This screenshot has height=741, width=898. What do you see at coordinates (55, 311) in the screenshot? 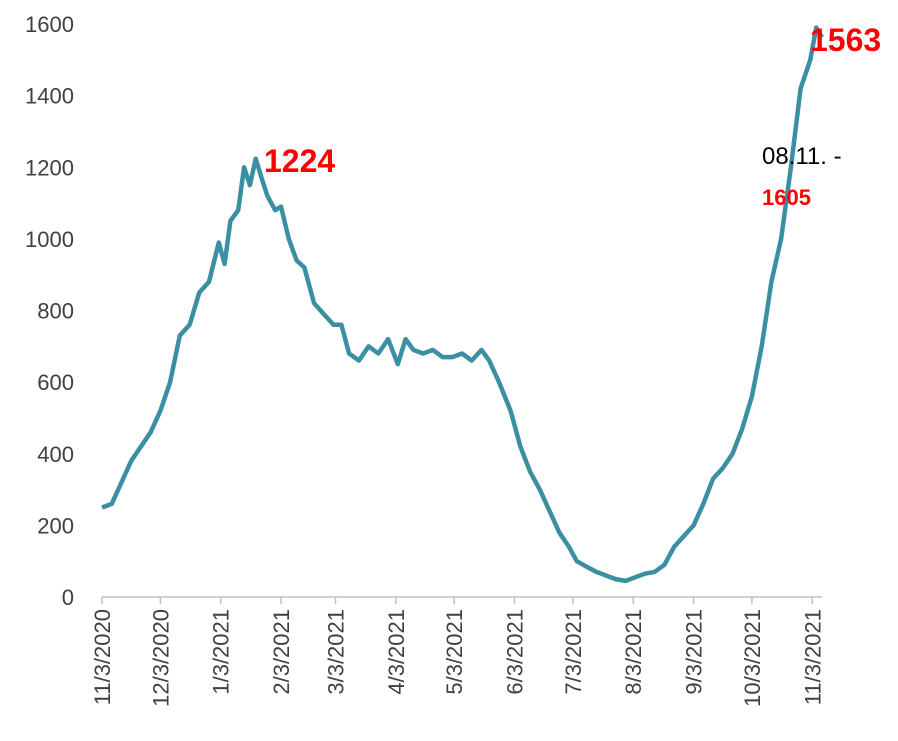
I see `y-tick-label: 800` at bounding box center [55, 311].